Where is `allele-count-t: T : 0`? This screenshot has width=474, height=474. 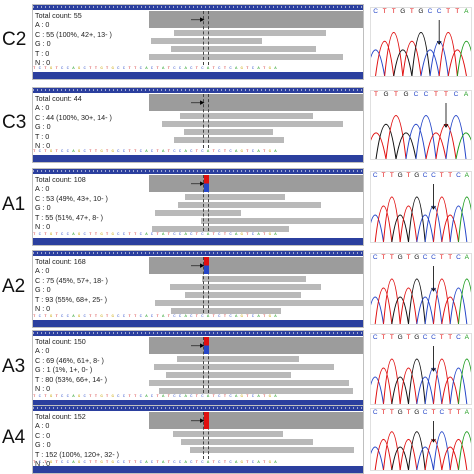
allele-count-t: T : 0 is located at coordinates (42, 136).